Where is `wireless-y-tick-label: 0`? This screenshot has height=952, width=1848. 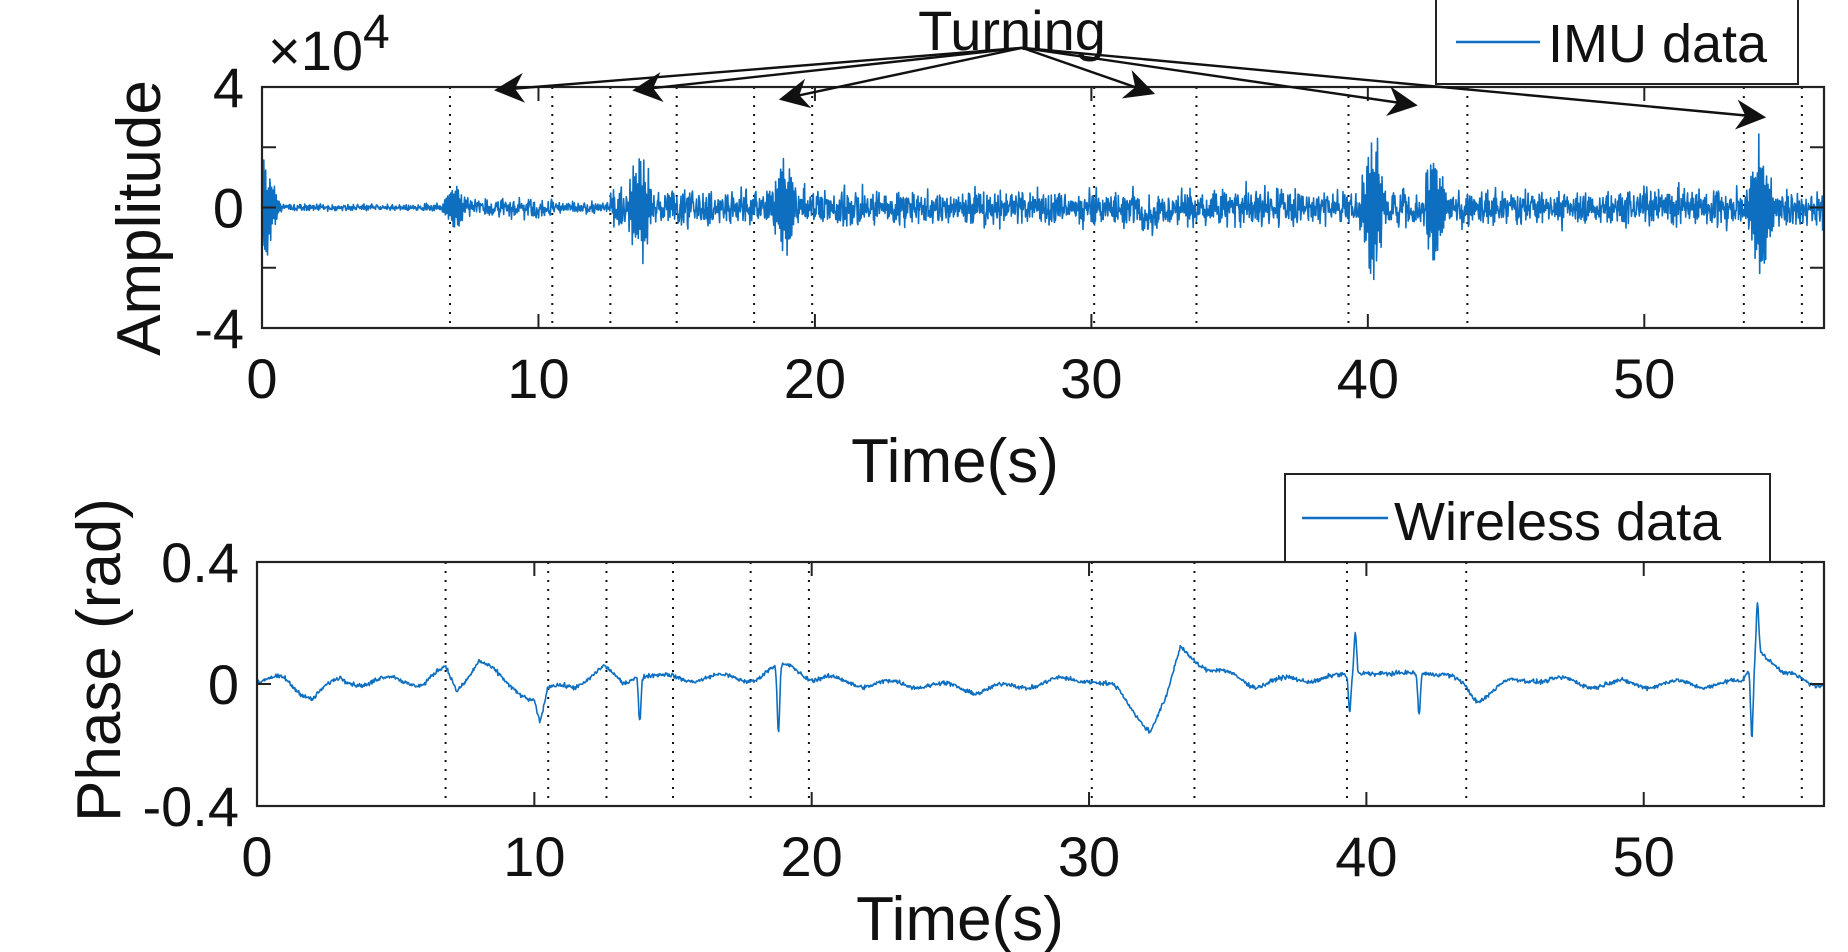 wireless-y-tick-label: 0 is located at coordinates (223, 684).